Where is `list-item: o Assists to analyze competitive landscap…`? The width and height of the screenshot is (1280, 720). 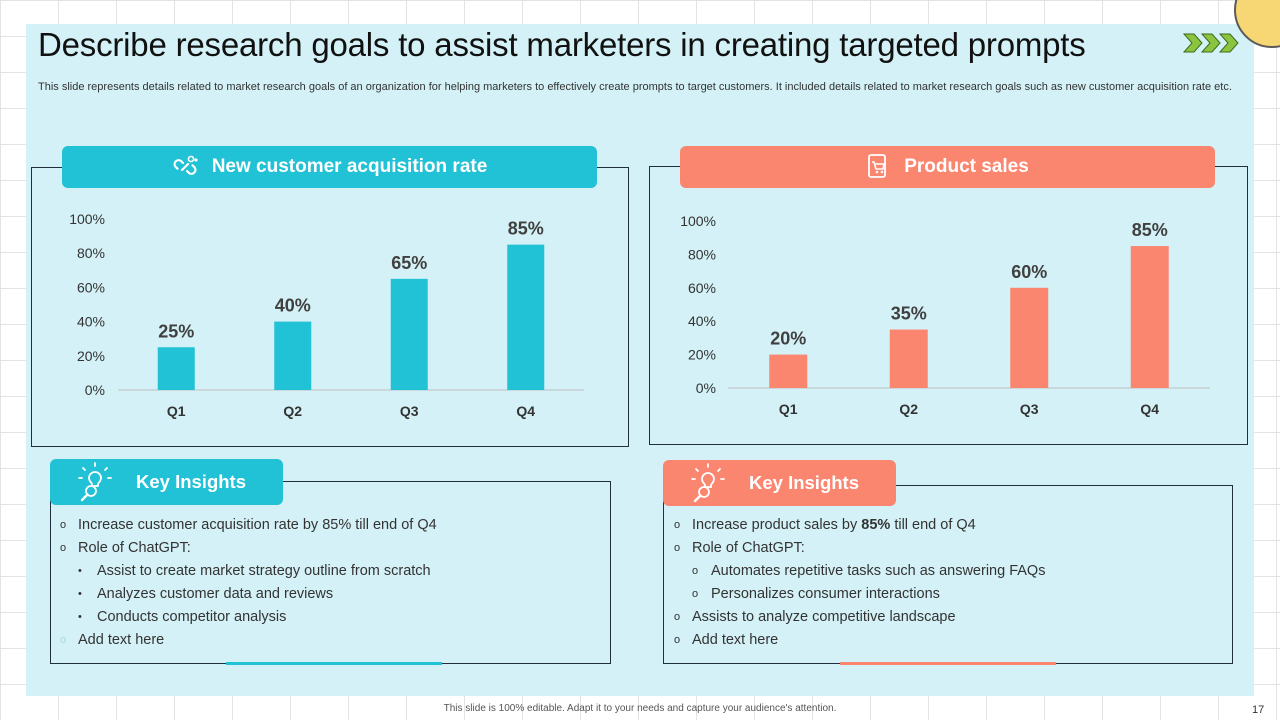
list-item: o Assists to analyze competitive landscap… is located at coordinates (815, 617).